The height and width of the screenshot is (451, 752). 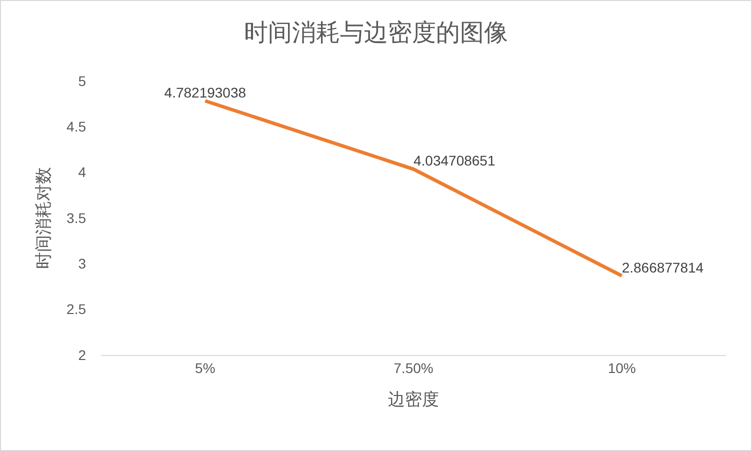 What do you see at coordinates (82, 354) in the screenshot?
I see `y-tick-label: 2` at bounding box center [82, 354].